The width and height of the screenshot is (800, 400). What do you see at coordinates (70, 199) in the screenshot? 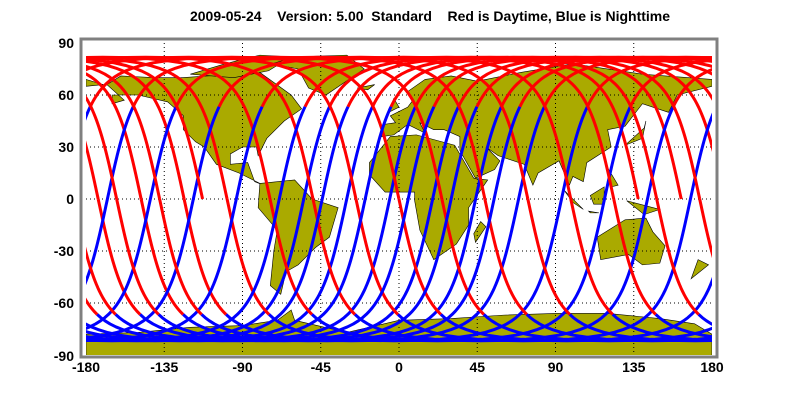
I see `y-tick-label: 0` at bounding box center [70, 199].